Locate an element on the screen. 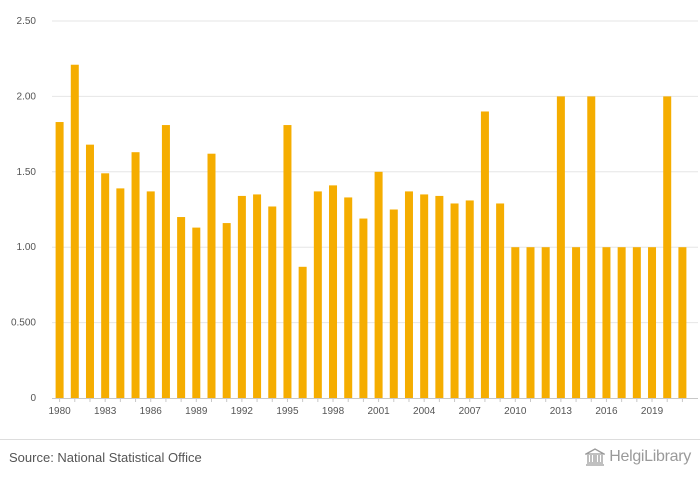 This screenshot has height=483, width=700. x-tick-label: 1998 is located at coordinates (333, 411).